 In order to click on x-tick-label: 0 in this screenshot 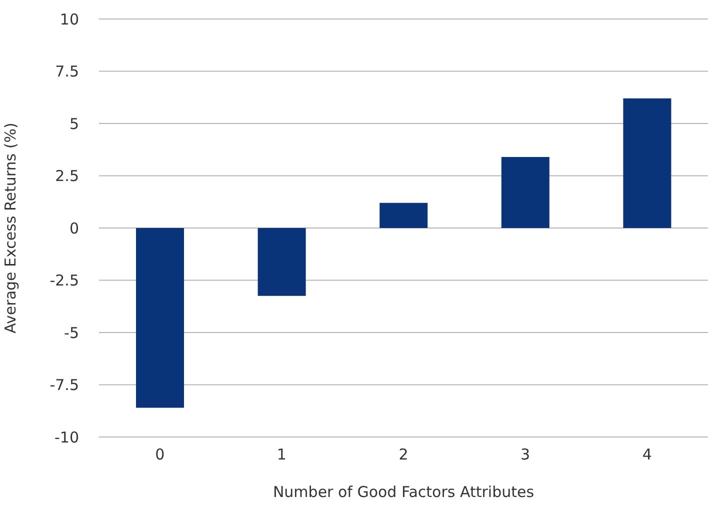, I will do `click(160, 455)`.